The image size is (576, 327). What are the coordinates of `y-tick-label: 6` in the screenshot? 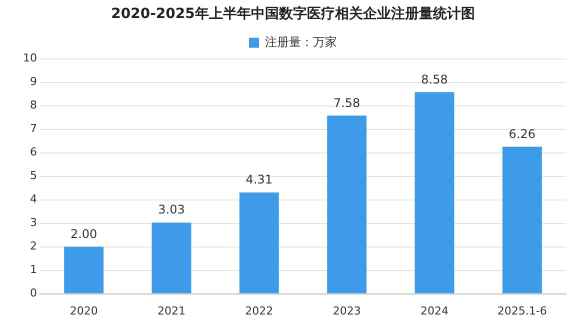 It's located at (33, 152).